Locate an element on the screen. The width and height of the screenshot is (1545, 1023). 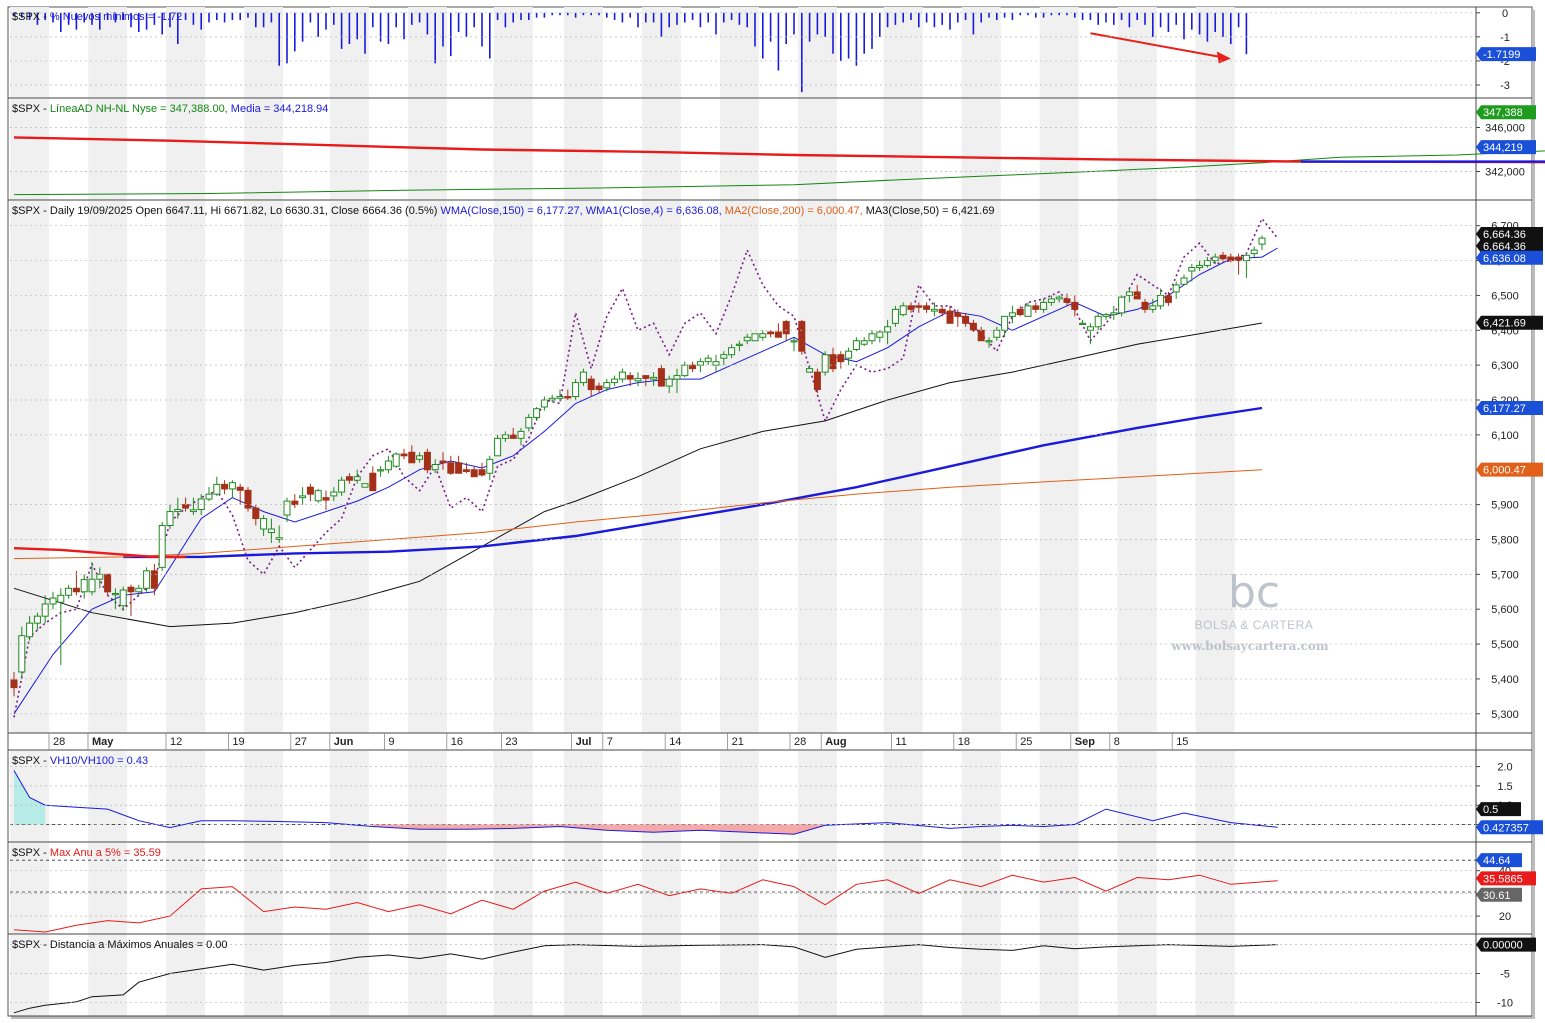
panel-vh is located at coordinates (743, 802).